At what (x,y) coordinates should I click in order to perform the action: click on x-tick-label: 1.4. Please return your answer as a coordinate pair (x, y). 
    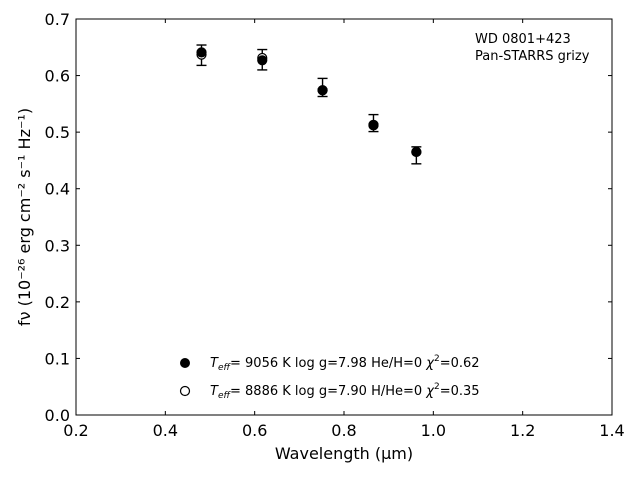
    Looking at the image, I should click on (611, 430).